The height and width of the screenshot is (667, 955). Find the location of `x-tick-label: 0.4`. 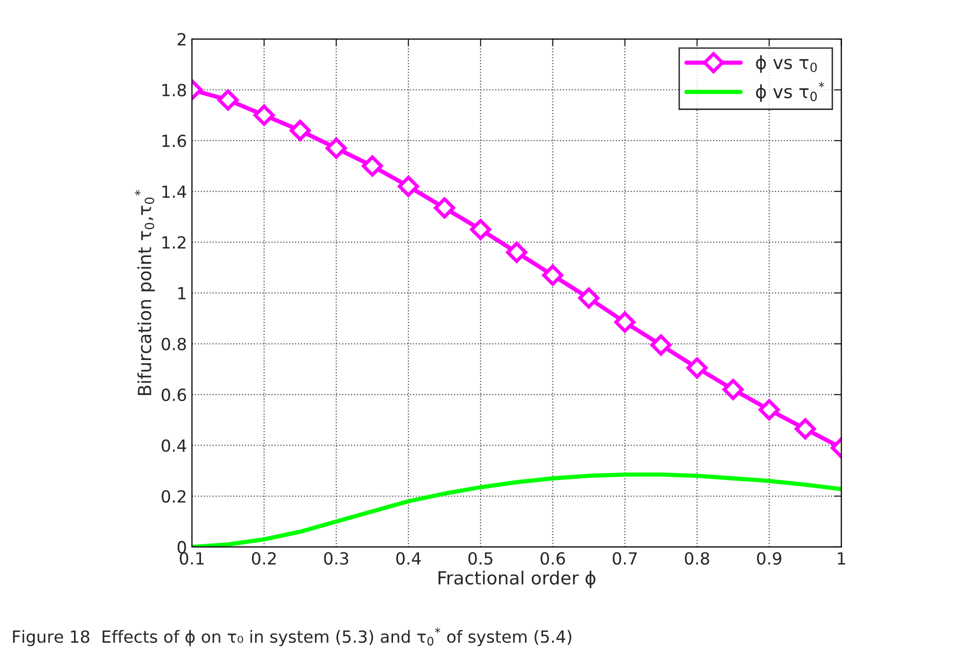

x-tick-label: 0.4 is located at coordinates (408, 558).